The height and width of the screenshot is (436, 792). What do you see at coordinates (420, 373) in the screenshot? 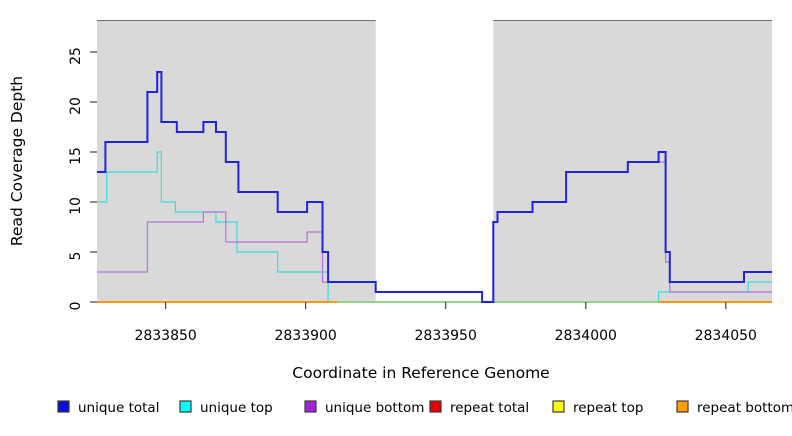
I see `x-axis-title: Coordinate in Reference Genome` at bounding box center [420, 373].